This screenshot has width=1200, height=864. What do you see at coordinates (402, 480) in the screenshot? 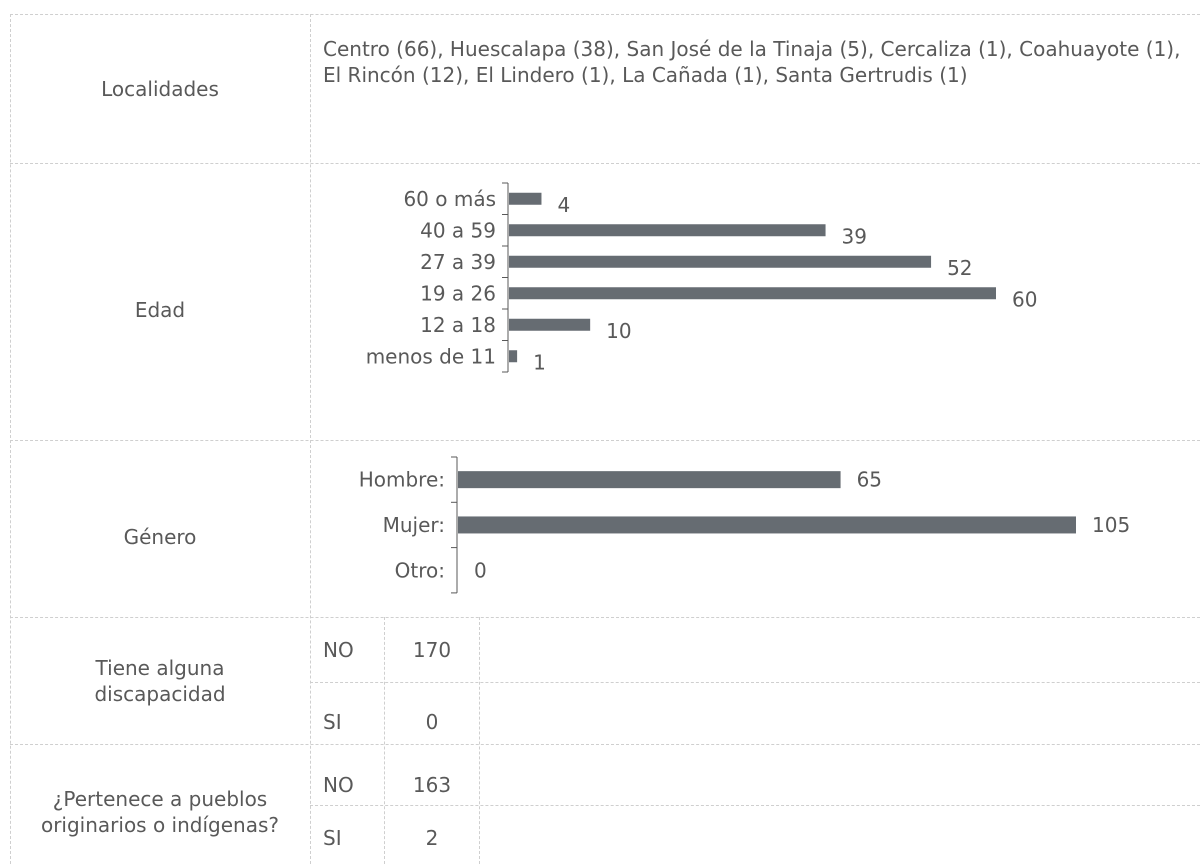
I see `category-label: Hombre:` at bounding box center [402, 480].